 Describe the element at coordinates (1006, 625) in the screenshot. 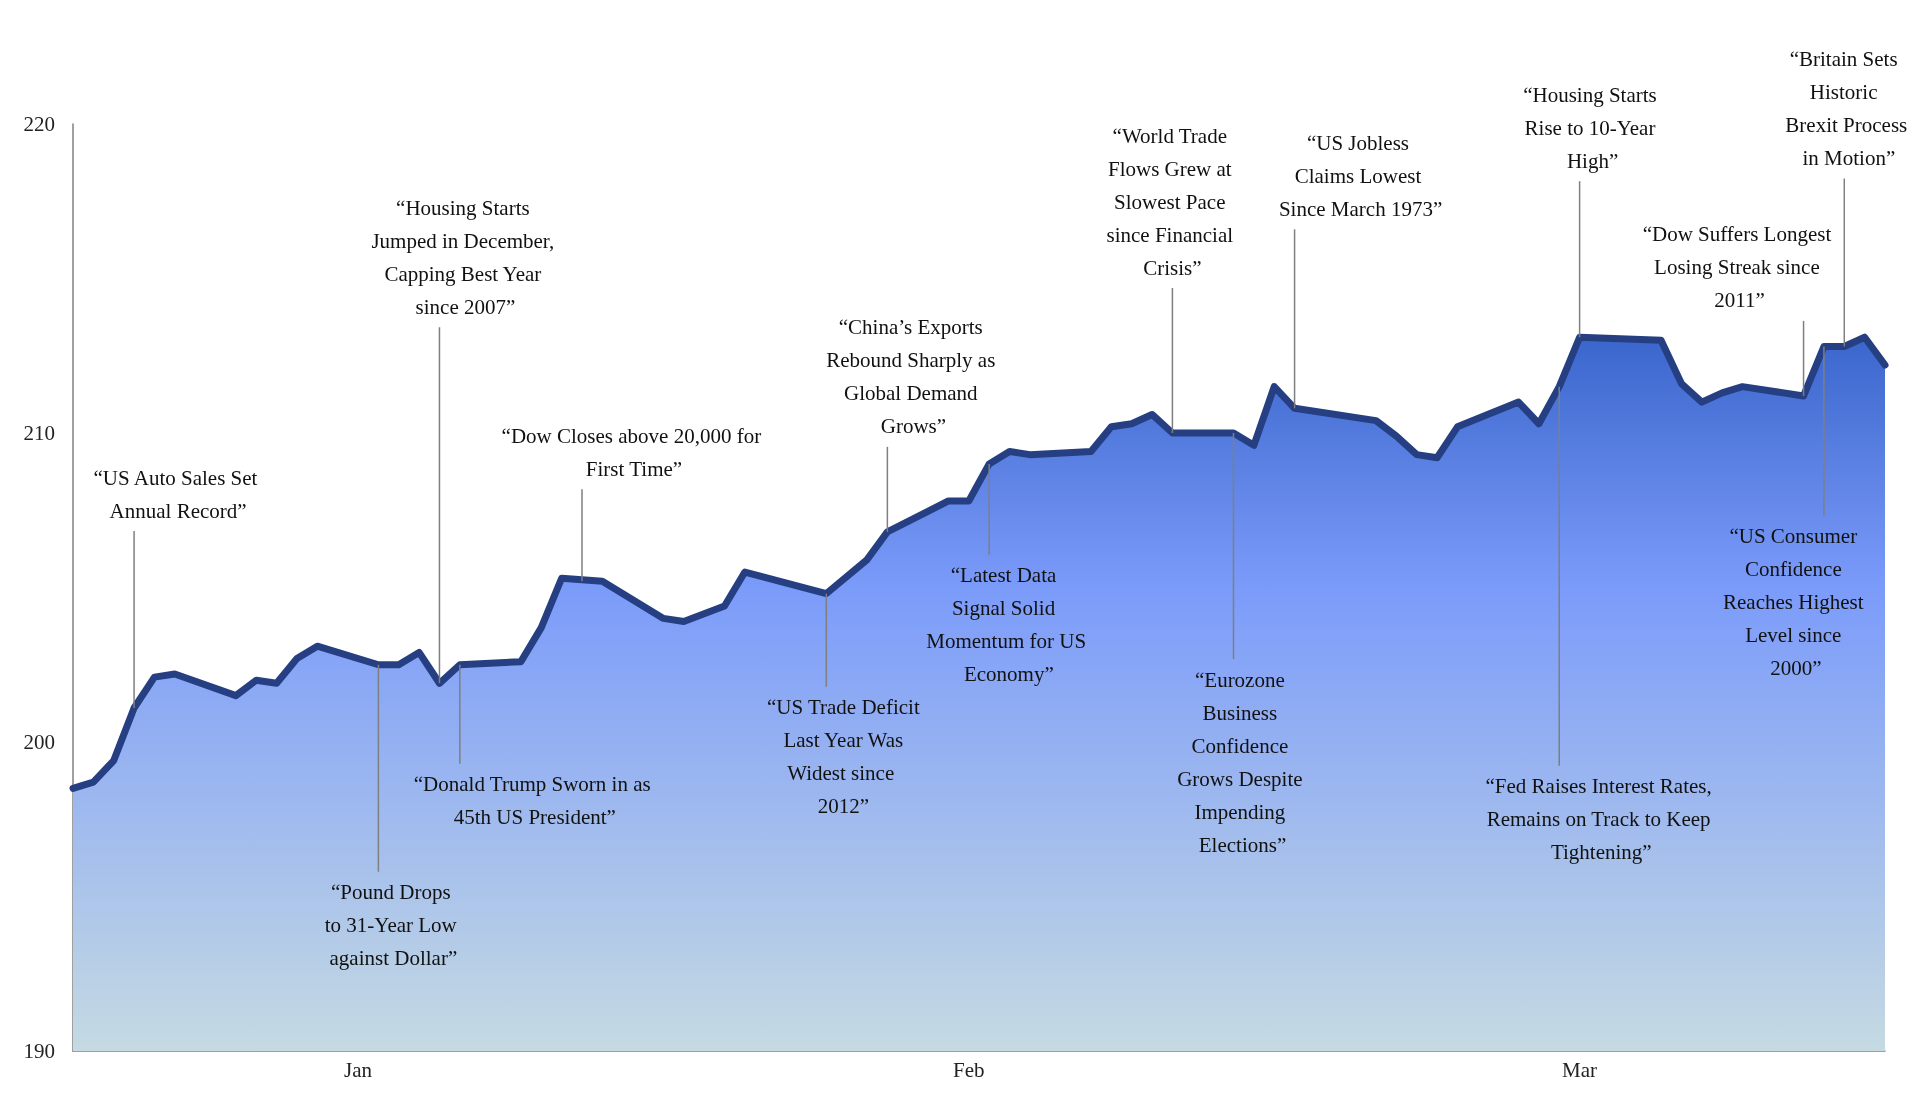

I see `annotation: “Latest Data Signal Solid Momentum for US Economy”` at that location.